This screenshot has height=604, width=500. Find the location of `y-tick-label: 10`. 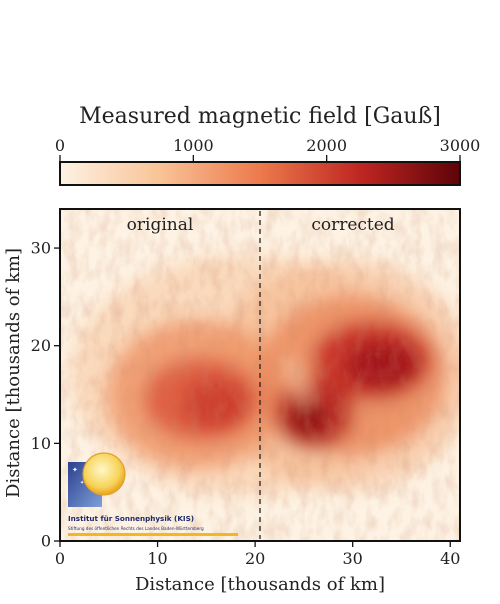

y-tick-label: 10 is located at coordinates (41, 443).